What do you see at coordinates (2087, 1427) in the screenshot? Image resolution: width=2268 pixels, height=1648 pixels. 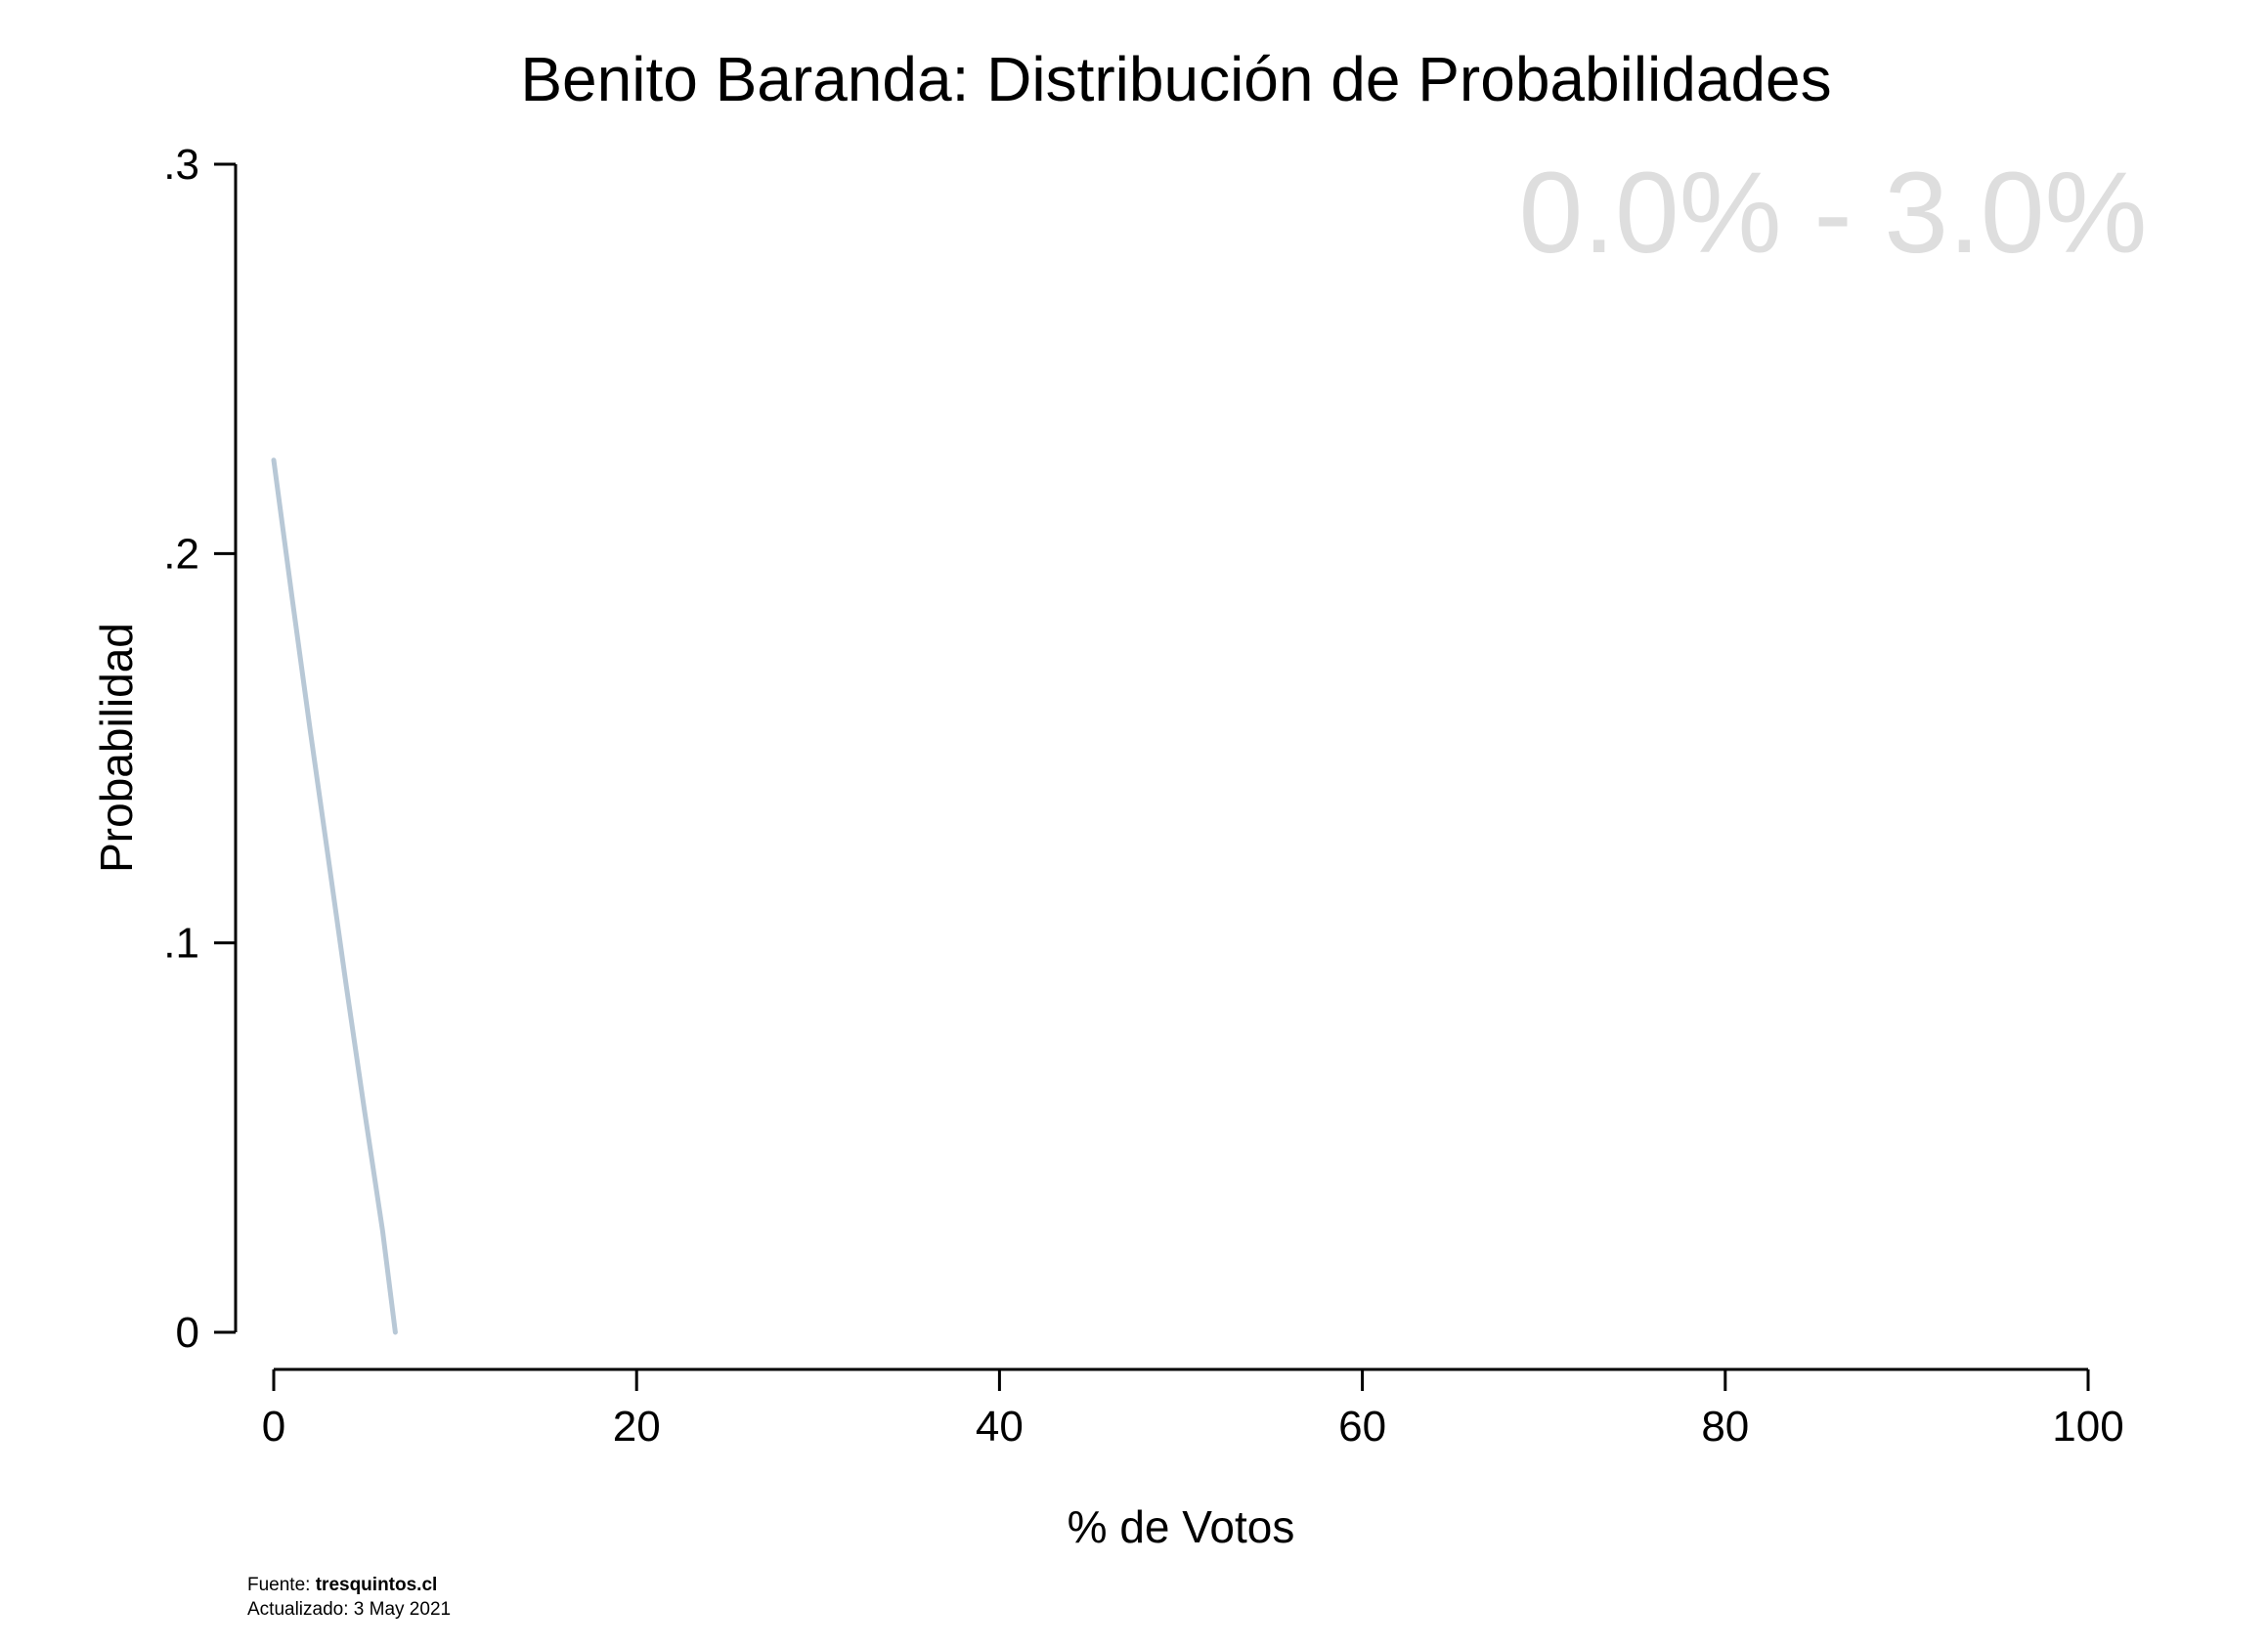 I see `x-tick-label: 100` at bounding box center [2087, 1427].